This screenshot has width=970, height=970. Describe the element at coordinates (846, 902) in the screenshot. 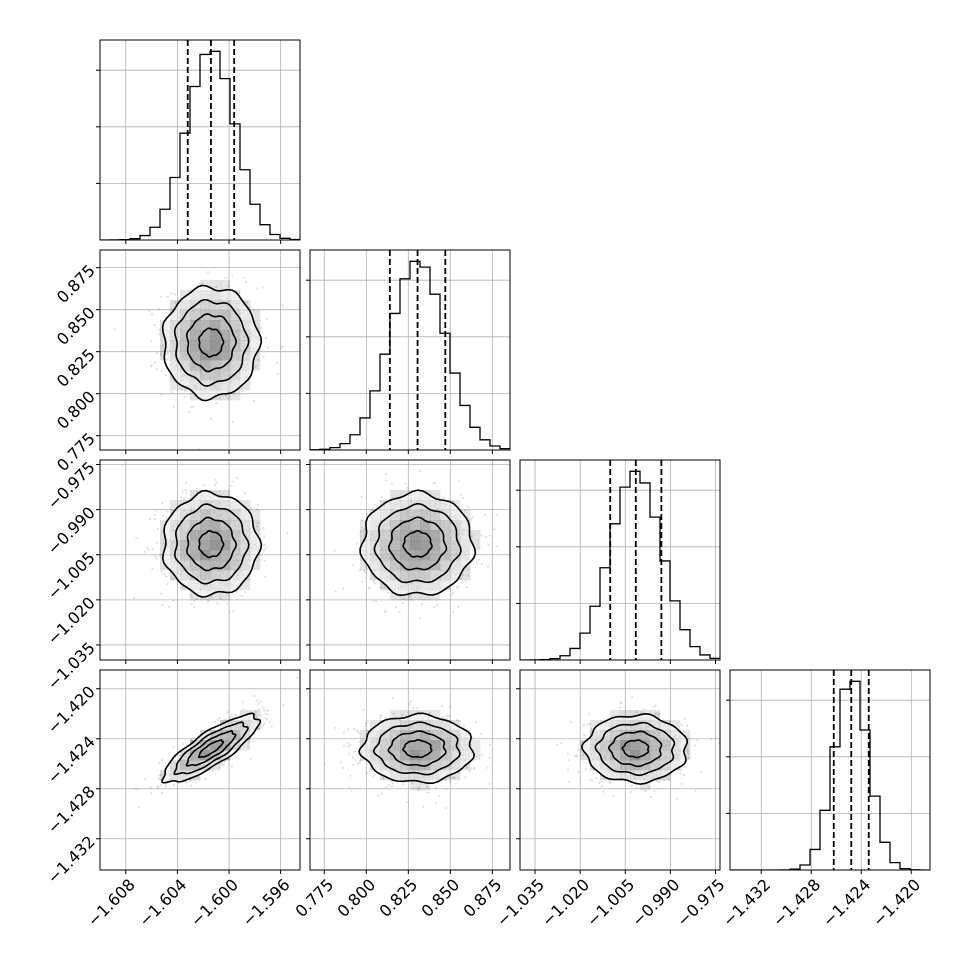

I see `x-tick-label: −1.424` at that location.